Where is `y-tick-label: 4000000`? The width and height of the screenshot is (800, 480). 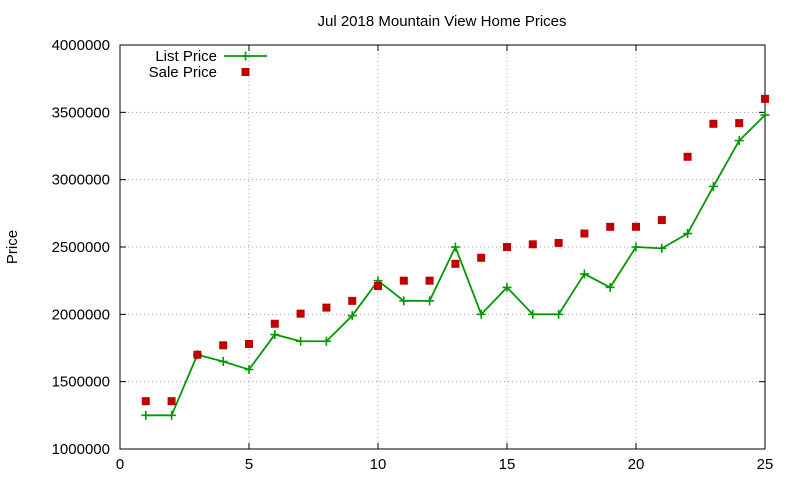
y-tick-label: 4000000 is located at coordinates (81, 45).